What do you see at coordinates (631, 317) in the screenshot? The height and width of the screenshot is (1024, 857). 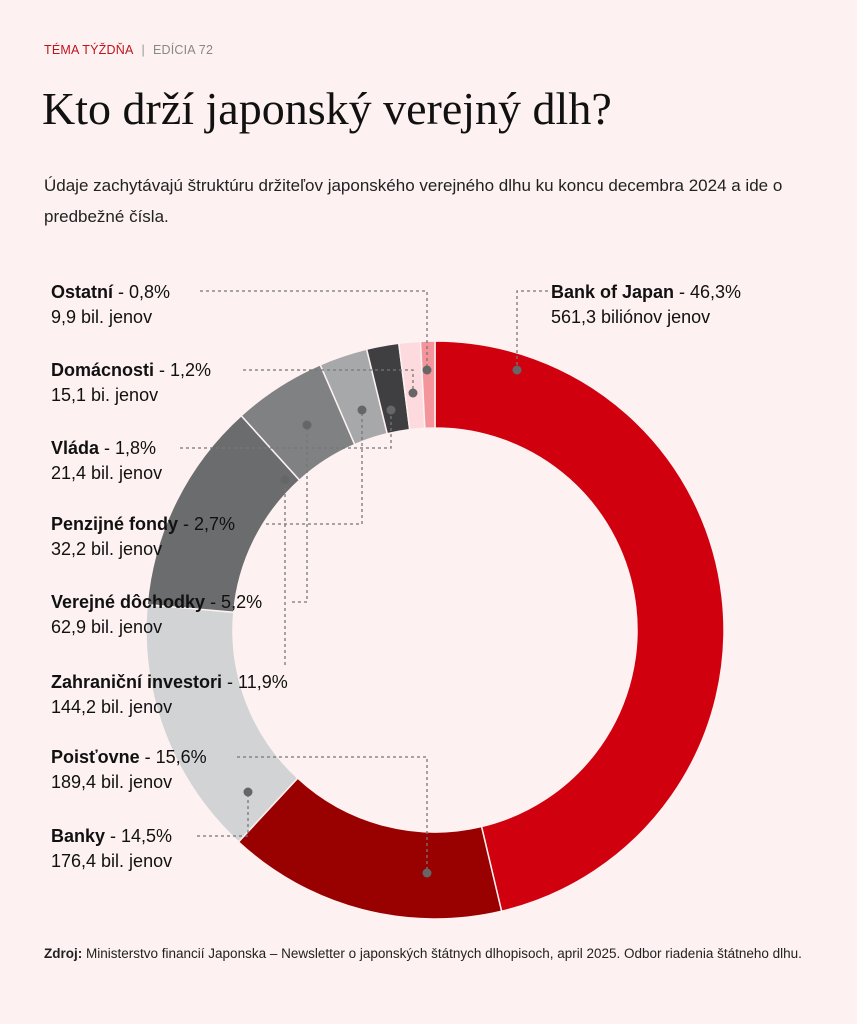 I see `label-amount: 561,3 biliónov jenov` at bounding box center [631, 317].